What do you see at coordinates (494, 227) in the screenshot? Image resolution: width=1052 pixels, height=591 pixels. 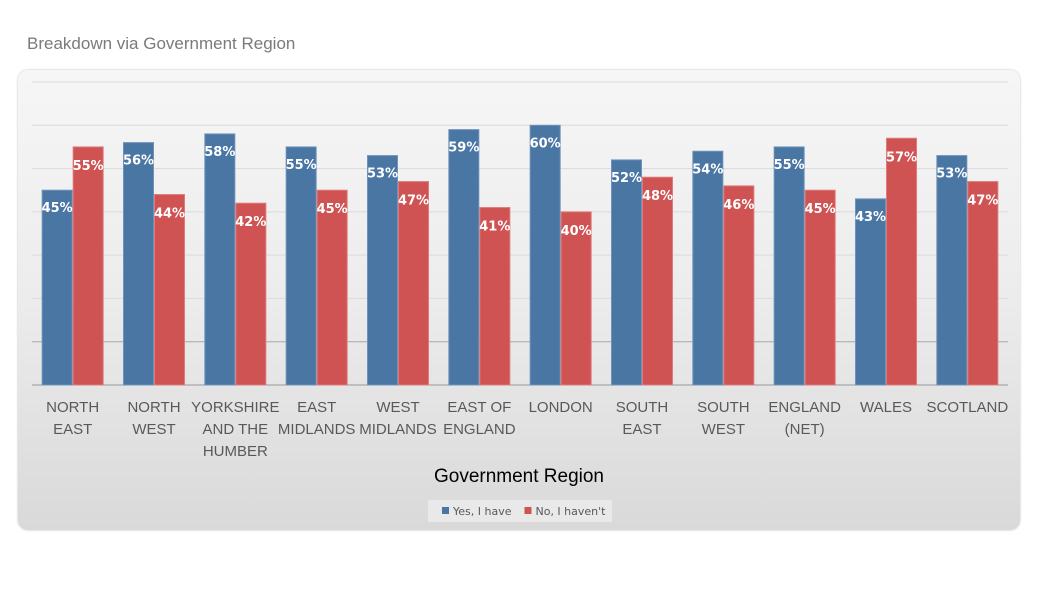 I see `data-label: 41%` at bounding box center [494, 227].